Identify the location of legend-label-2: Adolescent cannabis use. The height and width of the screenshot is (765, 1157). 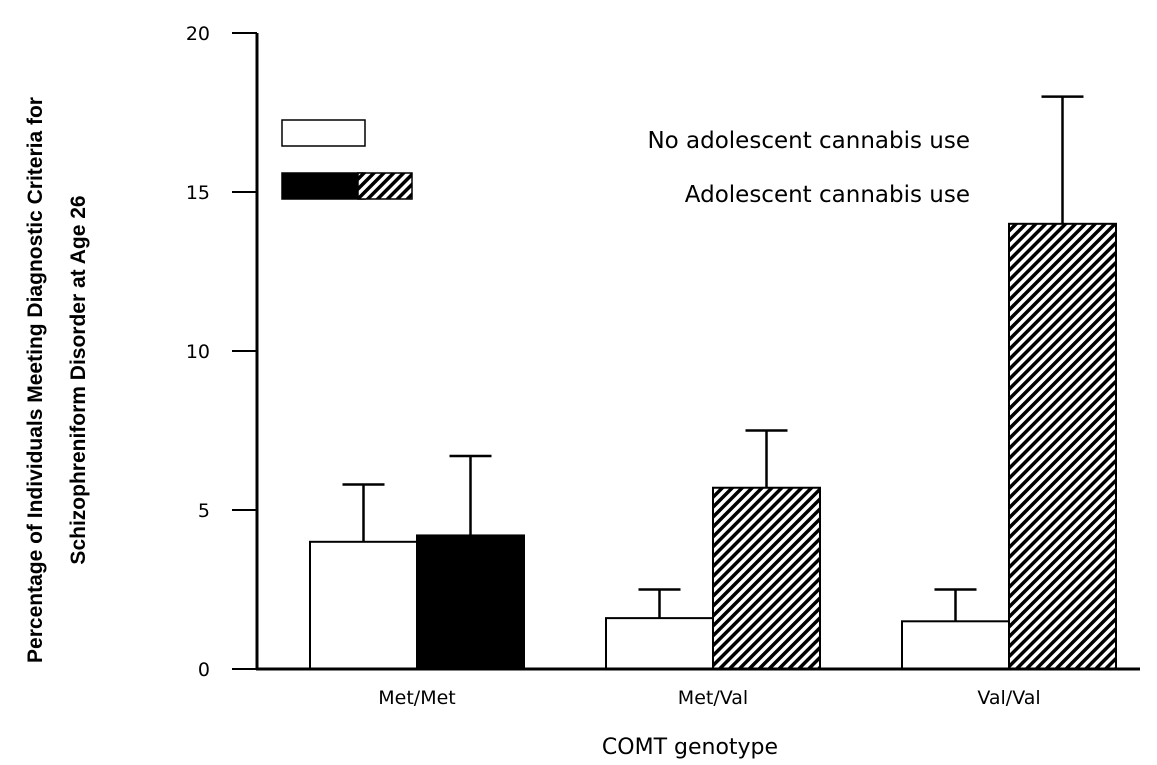
(827, 195).